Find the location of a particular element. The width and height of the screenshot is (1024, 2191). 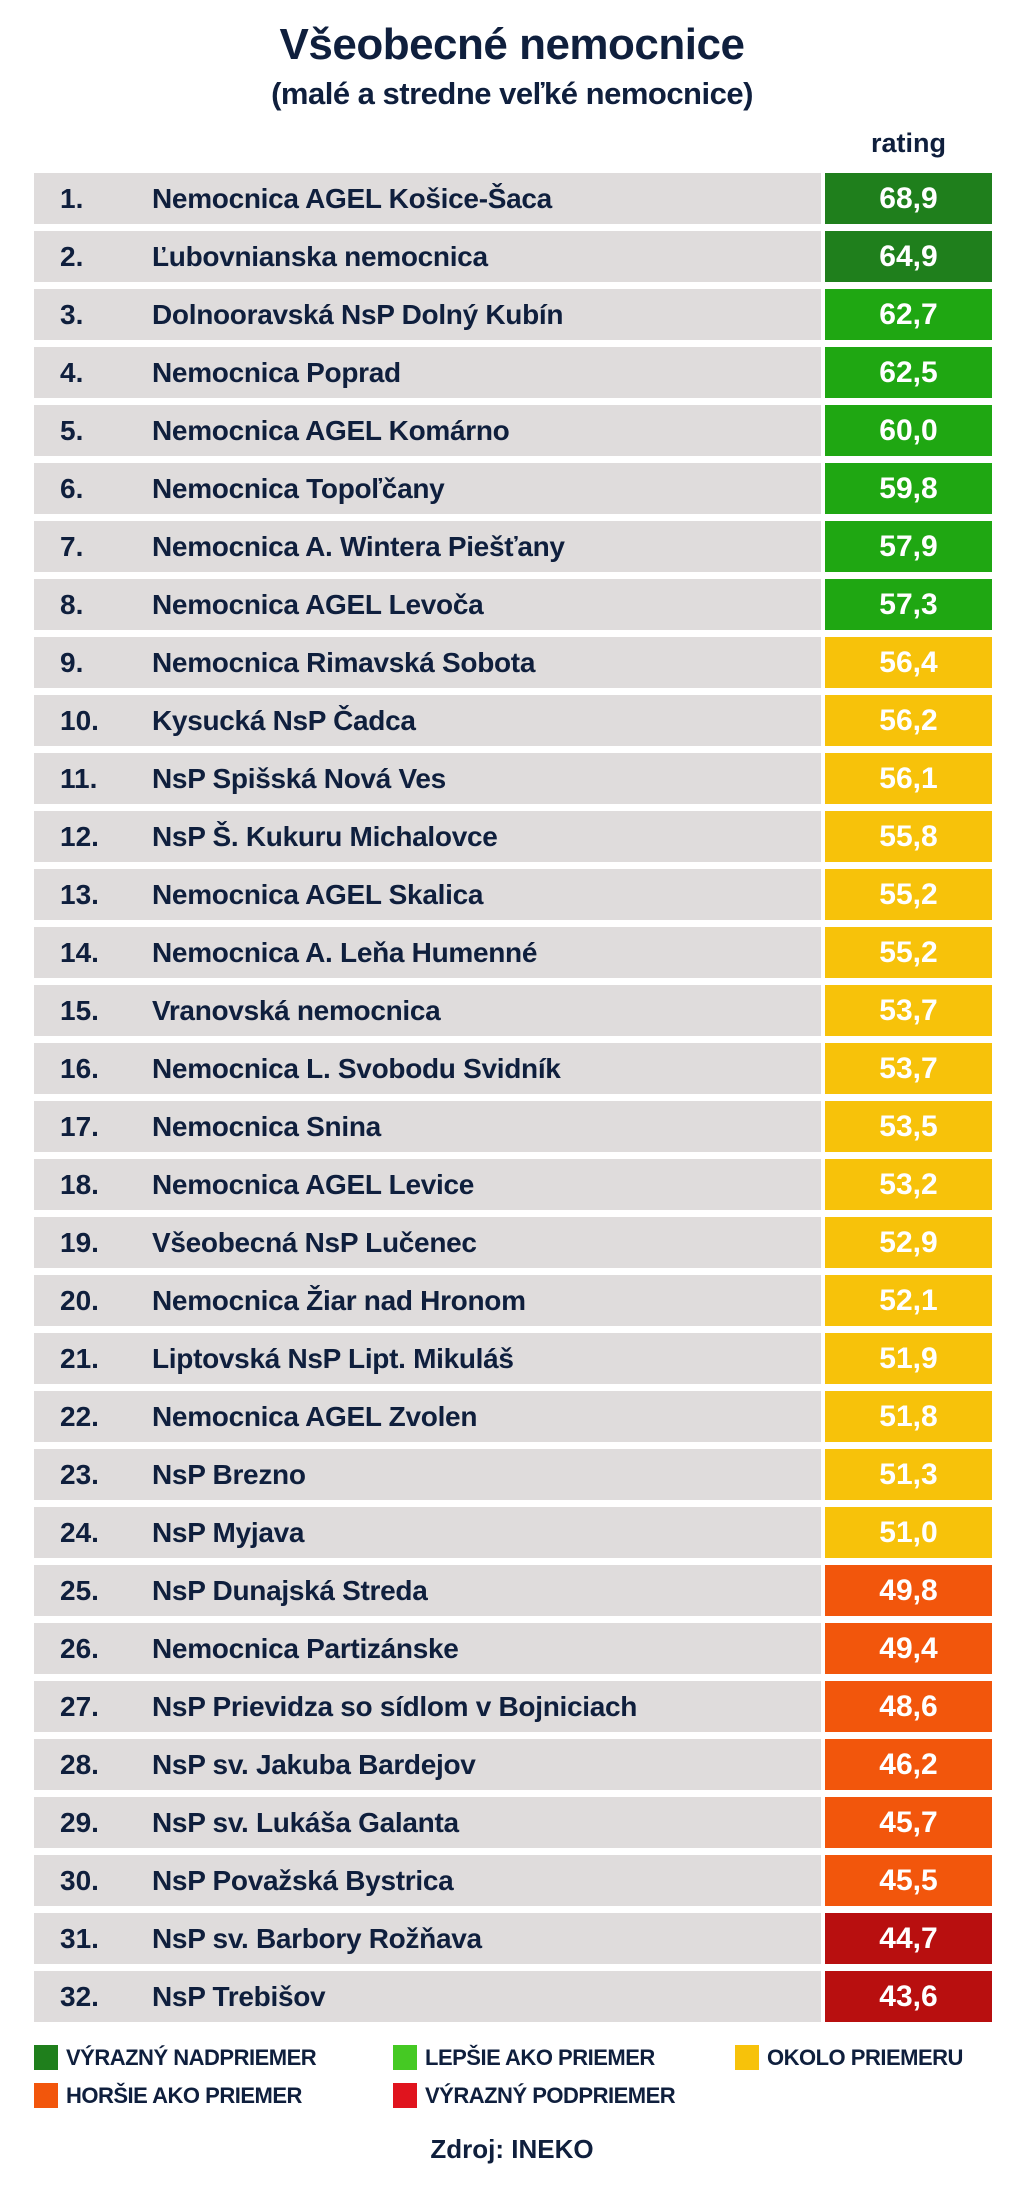

hospital-name: Všeobecná NsP Lučenec is located at coordinates (314, 1242).